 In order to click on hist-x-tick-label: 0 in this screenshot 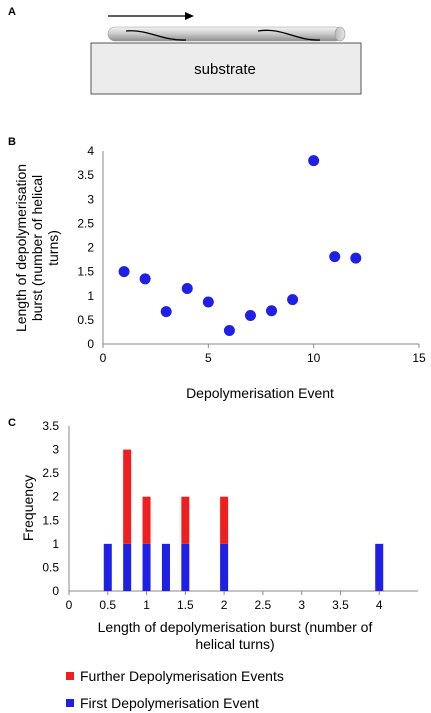, I will do `click(69, 605)`.